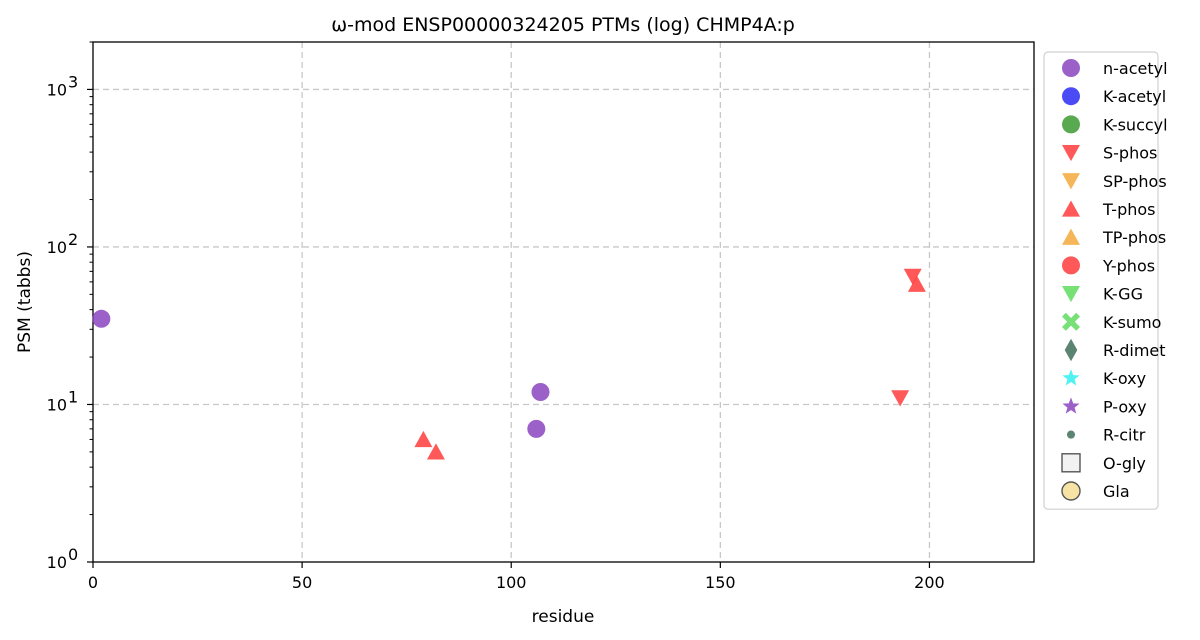 This screenshot has width=1200, height=640. I want to click on legend-marker-K-sumo, so click(1071, 321).